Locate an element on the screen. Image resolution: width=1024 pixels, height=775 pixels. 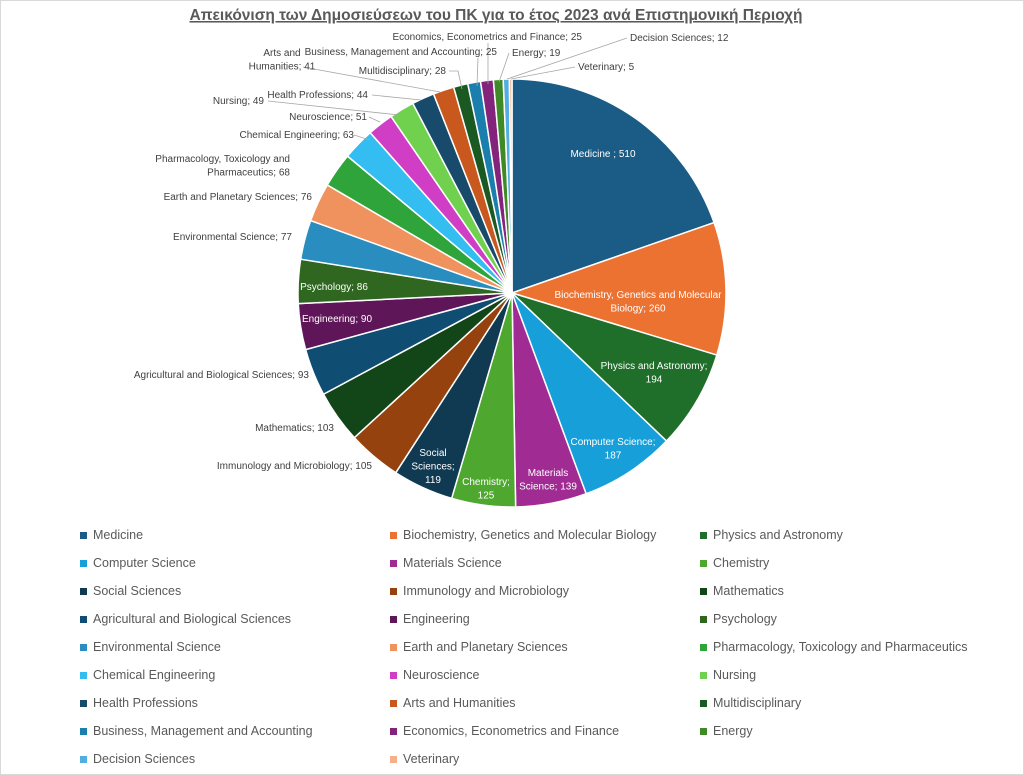
data-label-arts-and-humanities: Arts and Humanities; 41 is located at coordinates (282, 60).